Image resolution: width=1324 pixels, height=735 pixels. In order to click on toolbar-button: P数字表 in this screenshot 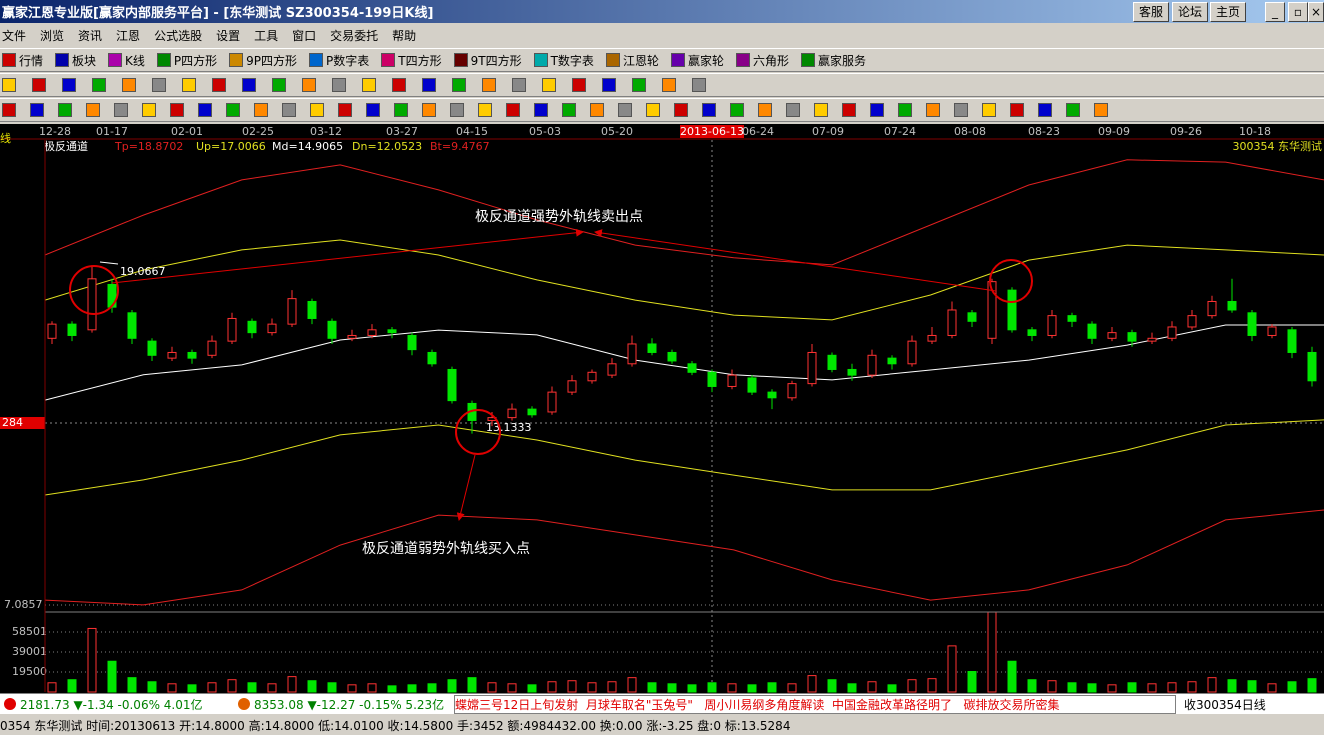, I will do `click(339, 60)`.